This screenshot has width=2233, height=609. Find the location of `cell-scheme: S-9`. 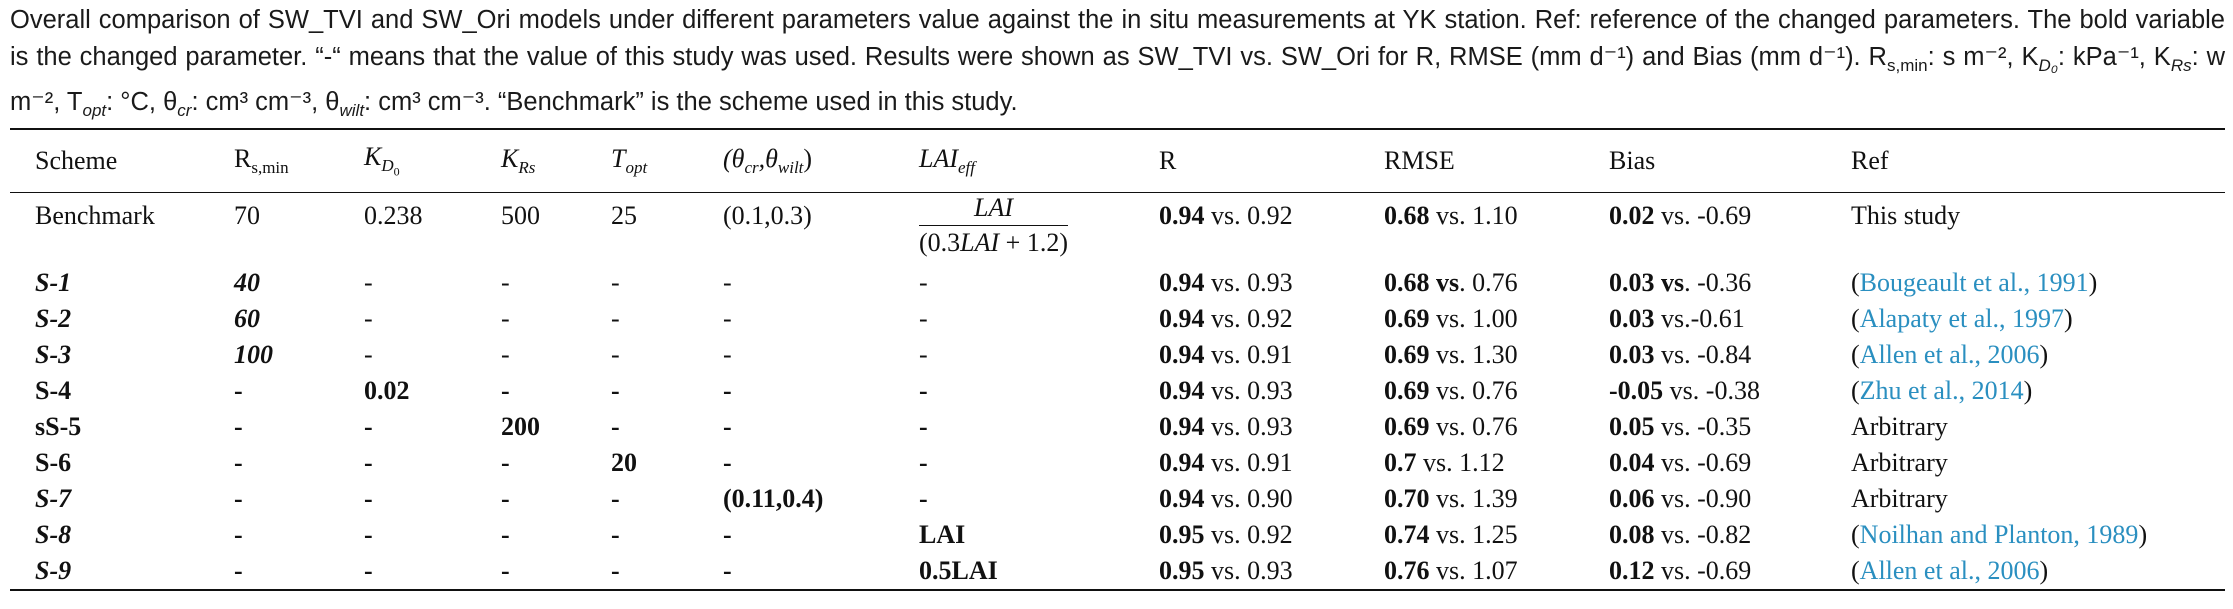

cell-scheme: S-9 is located at coordinates (53, 570).